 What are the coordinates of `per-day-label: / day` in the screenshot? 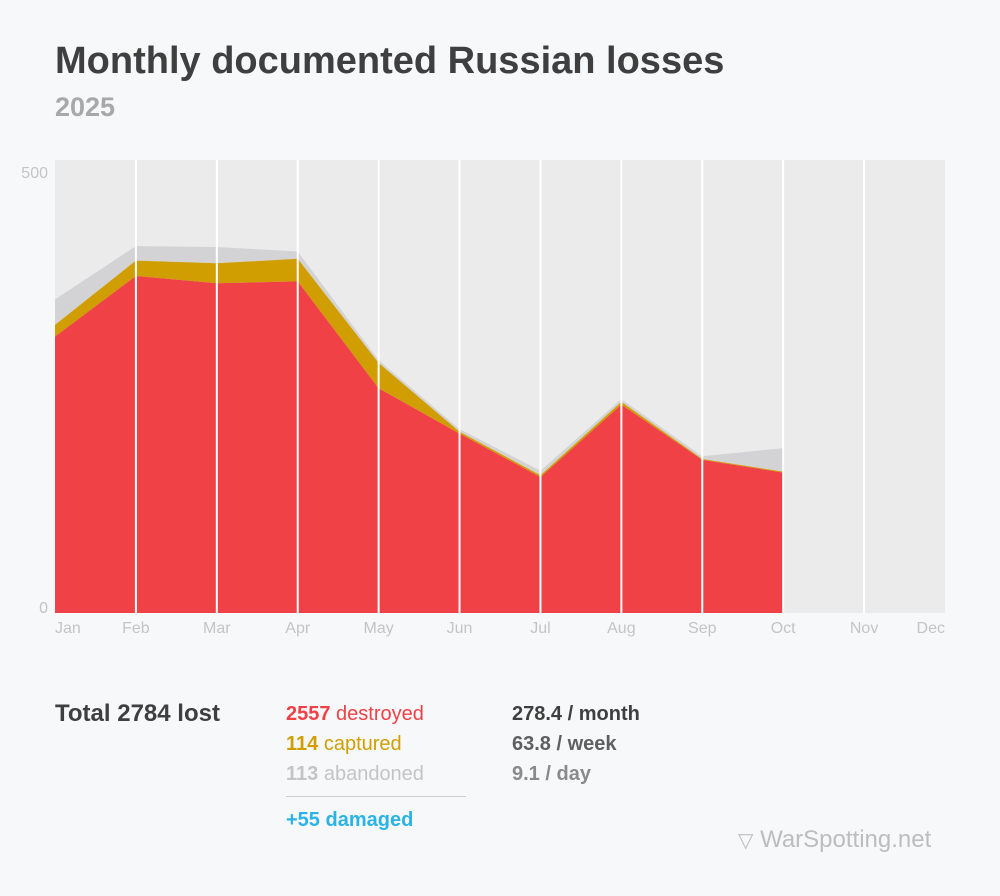 It's located at (565, 774).